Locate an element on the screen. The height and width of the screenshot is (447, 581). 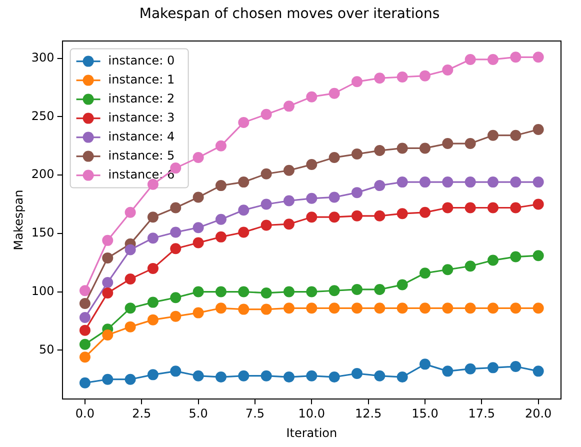
y-tick-label: 100 is located at coordinates (42, 291).